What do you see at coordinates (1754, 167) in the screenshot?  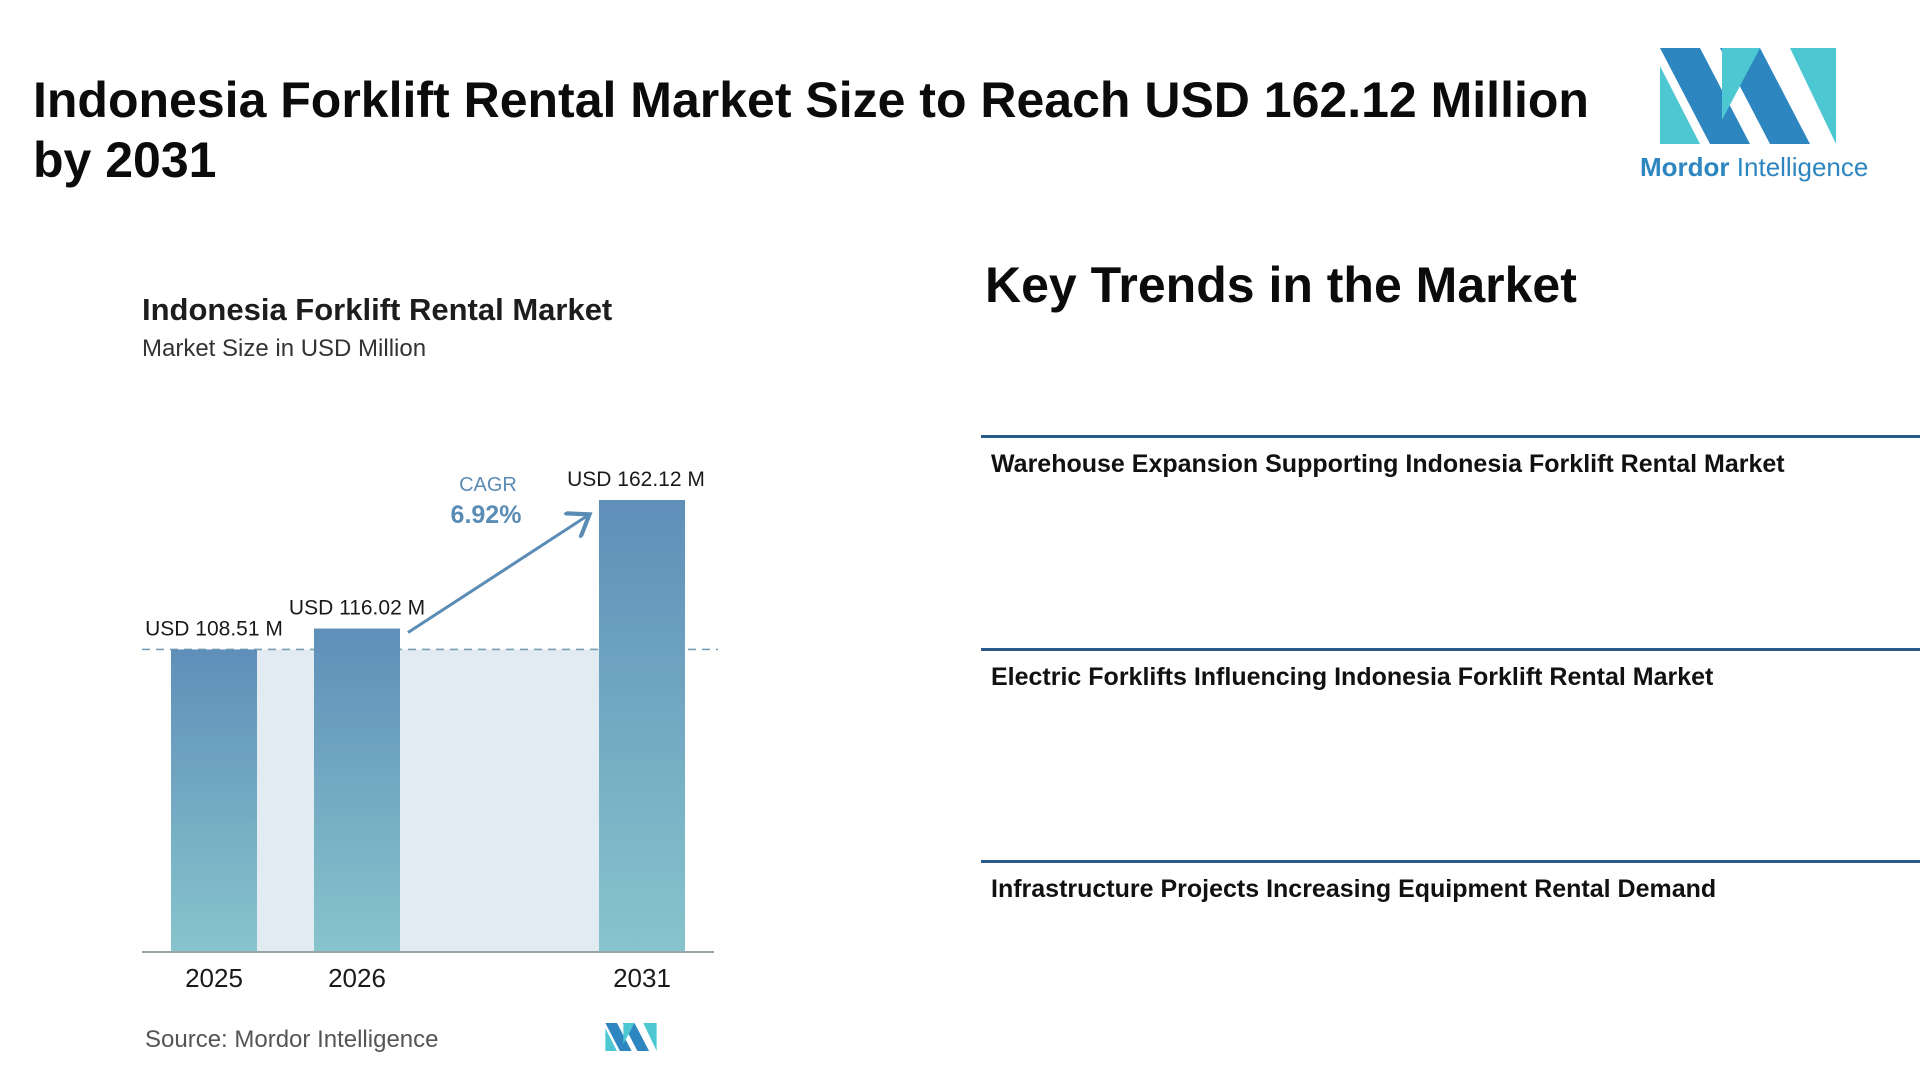 I see `logo-wordmark: Mordor Intelligence` at bounding box center [1754, 167].